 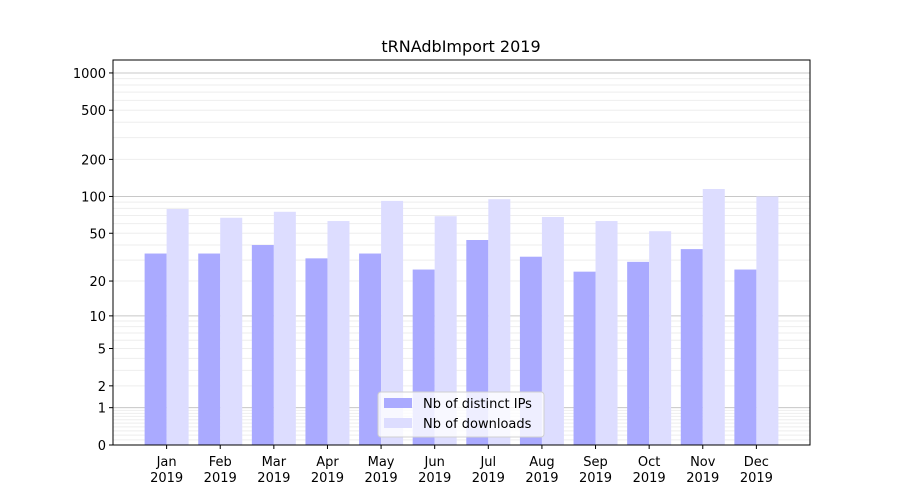 I want to click on chart-title: tRNAdbImport 2019, so click(x=460, y=46).